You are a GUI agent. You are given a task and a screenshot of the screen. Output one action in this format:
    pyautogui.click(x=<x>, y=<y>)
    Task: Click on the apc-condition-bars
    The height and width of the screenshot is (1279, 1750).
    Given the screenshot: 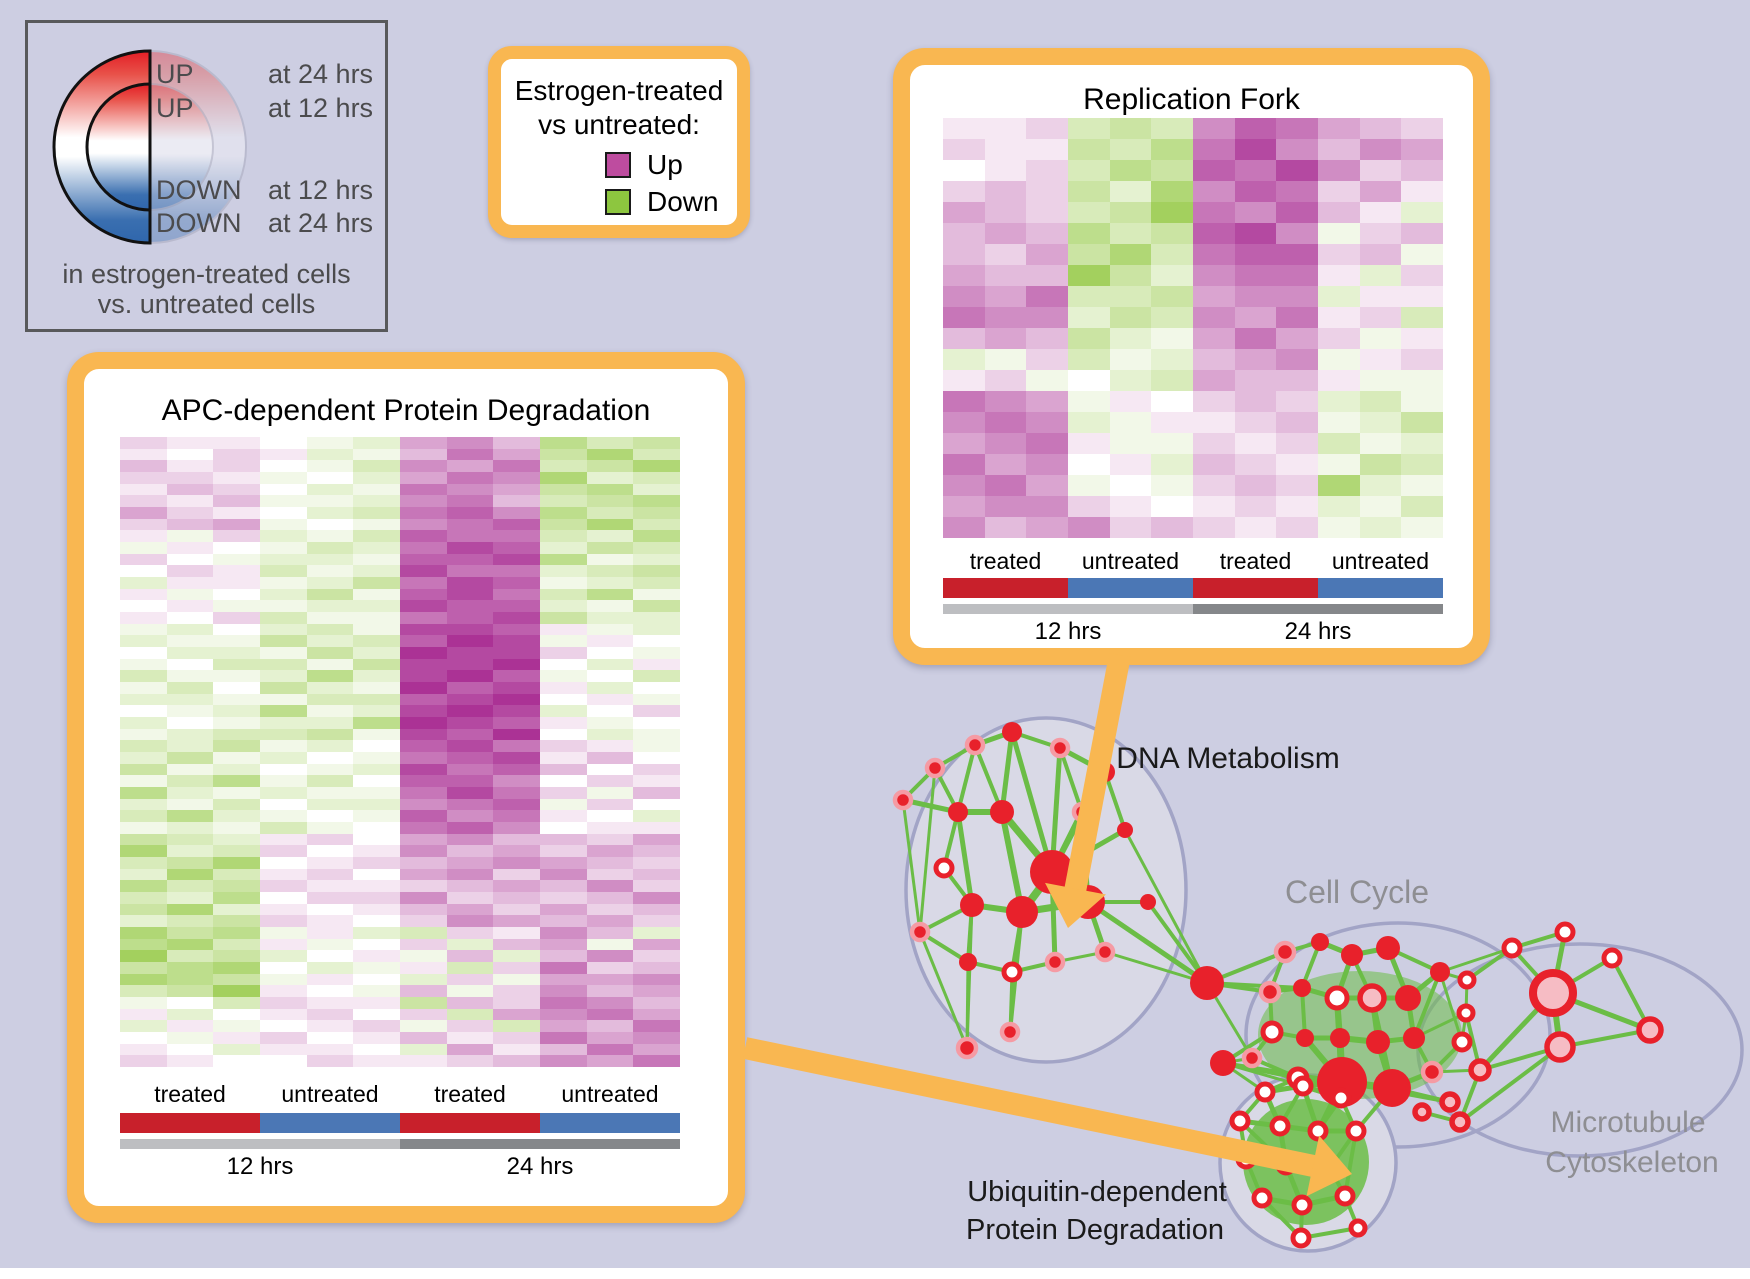 What is the action you would take?
    pyautogui.click(x=400, y=1123)
    